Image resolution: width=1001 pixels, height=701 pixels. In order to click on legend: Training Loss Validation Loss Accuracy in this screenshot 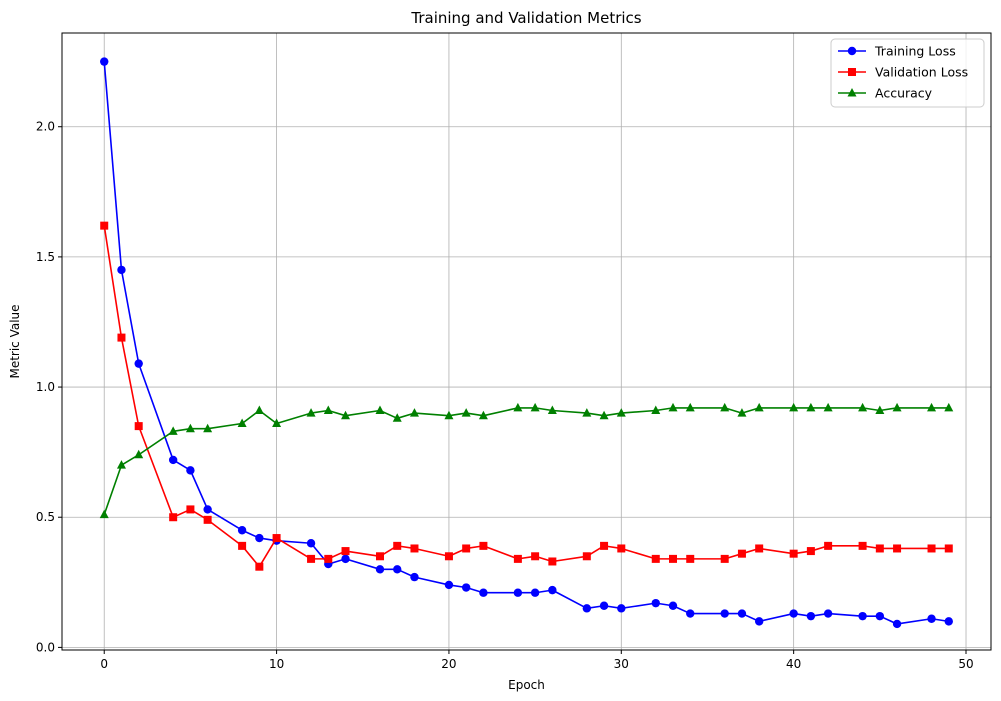, I will do `click(907, 73)`.